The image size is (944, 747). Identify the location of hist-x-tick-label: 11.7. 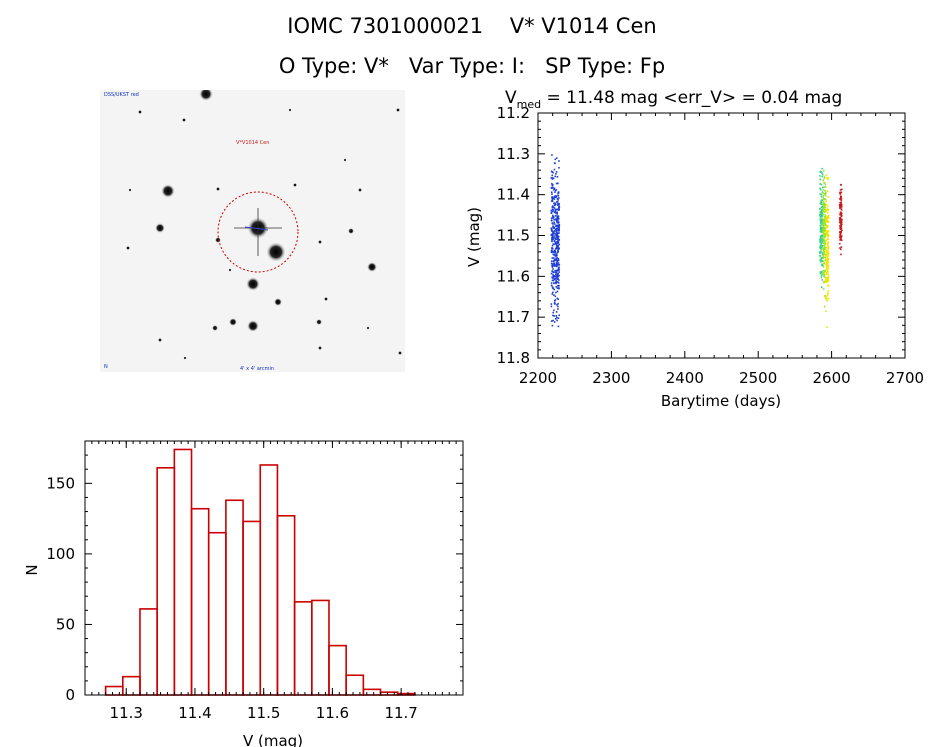
(400, 713).